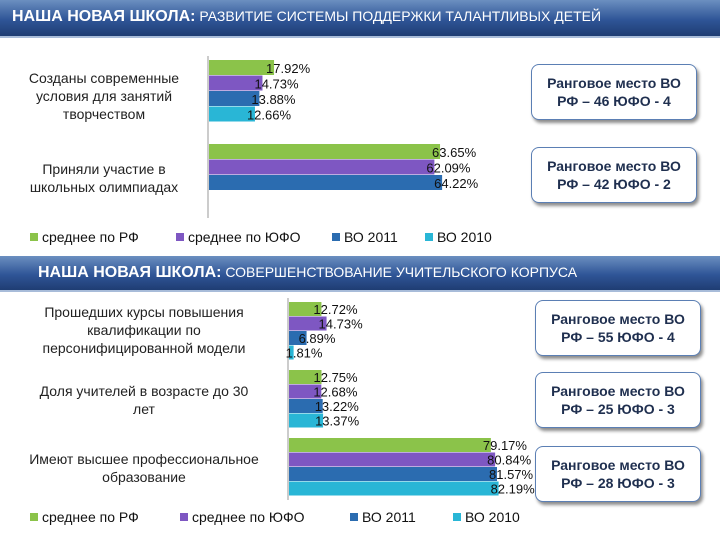 This screenshot has height=540, width=720. Describe the element at coordinates (511, 474) in the screenshot. I see `data-label: 81.57%` at that location.